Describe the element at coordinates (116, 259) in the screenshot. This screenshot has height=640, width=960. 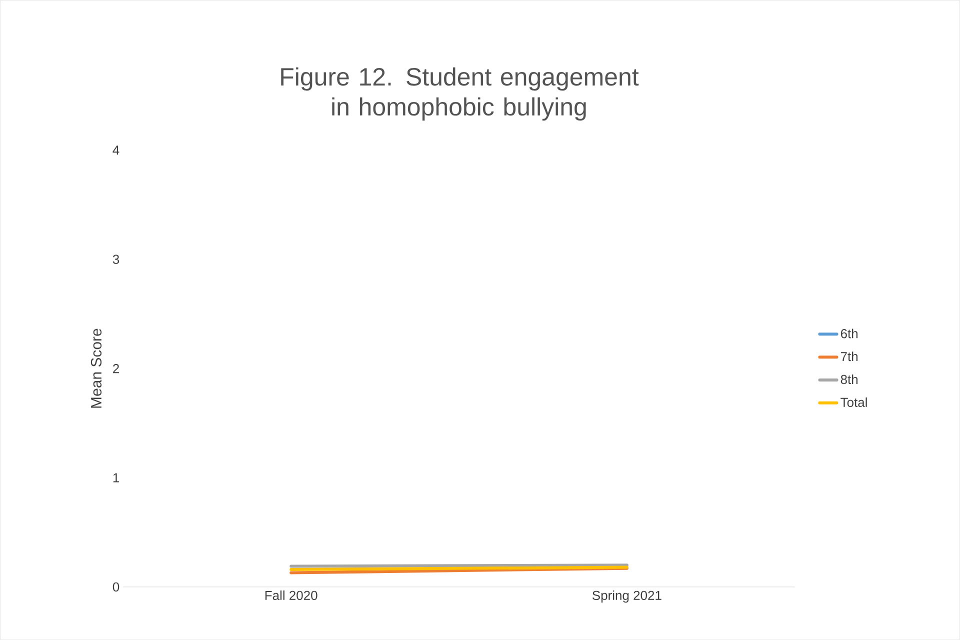
I see `y-tick-label: 3` at that location.